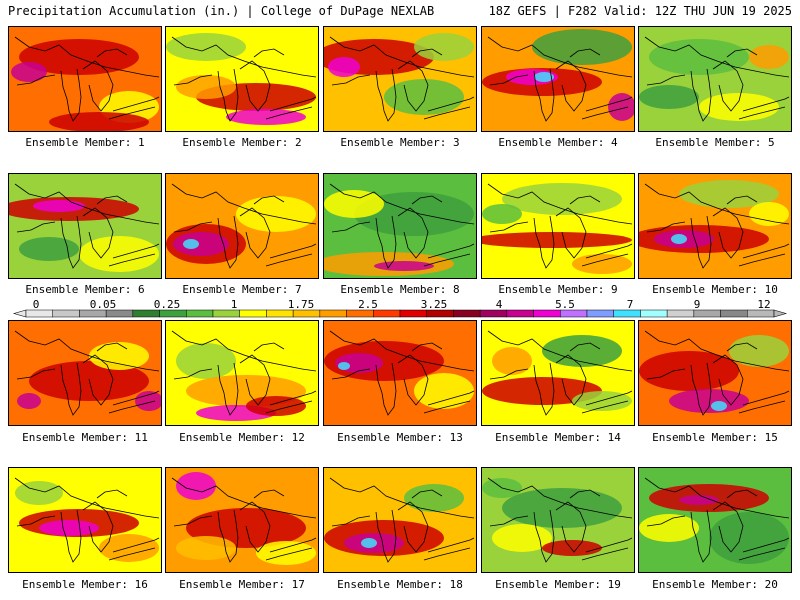  Describe the element at coordinates (400, 584) in the screenshot. I see `ensemble-member-caption: Ensemble Member: 18` at that location.